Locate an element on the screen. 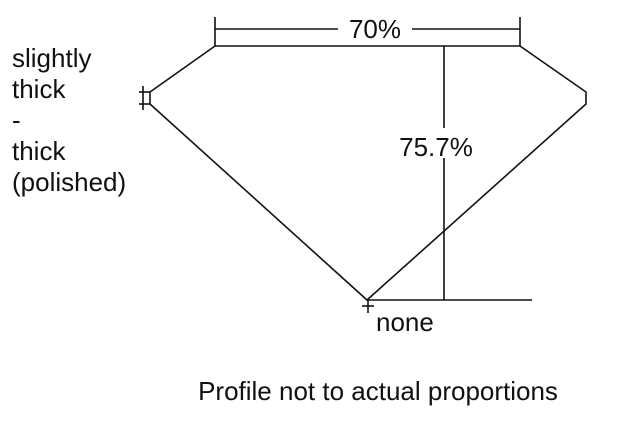 This screenshot has height=430, width=640. girdle-label: slightly thick - thick (polished) is located at coordinates (69, 120).